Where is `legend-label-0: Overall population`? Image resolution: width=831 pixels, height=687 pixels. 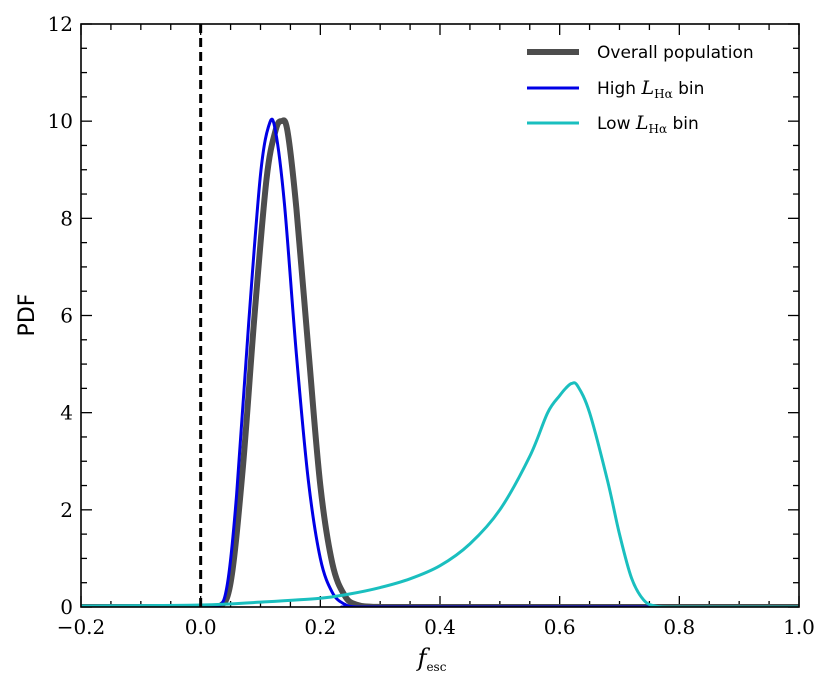
legend-label-0: Overall population is located at coordinates (675, 53).